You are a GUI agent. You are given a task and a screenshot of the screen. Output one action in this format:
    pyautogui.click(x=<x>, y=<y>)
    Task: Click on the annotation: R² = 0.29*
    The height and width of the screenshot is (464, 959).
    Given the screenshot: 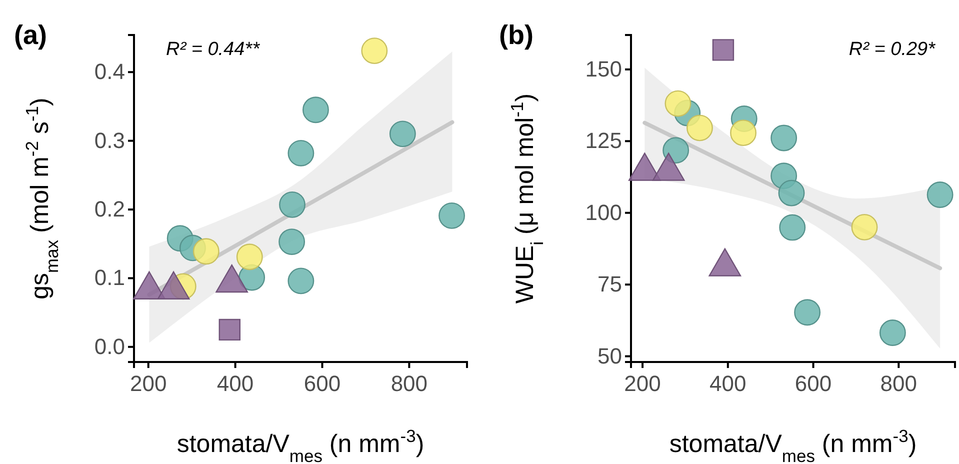 What is the action you would take?
    pyautogui.click(x=892, y=49)
    